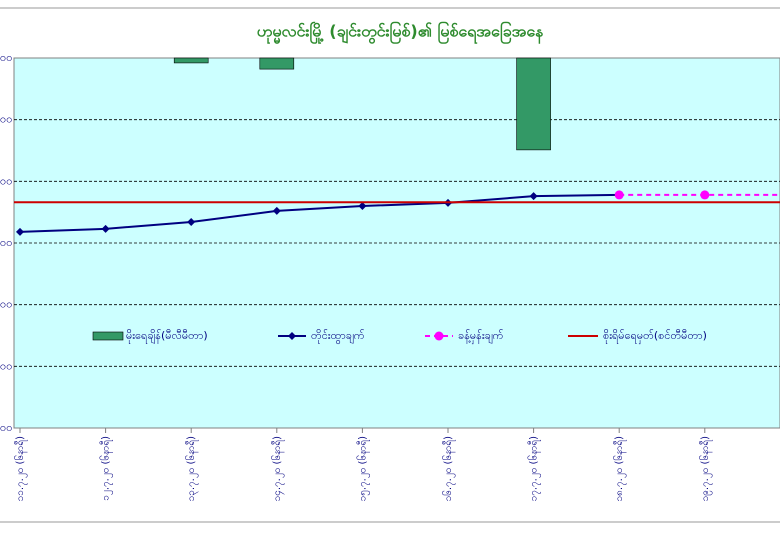  What do you see at coordinates (20, 469) in the screenshot?
I see `x-tick-label: ၁၁.၇.၂၀ (၆နာရီ)` at bounding box center [20, 469].